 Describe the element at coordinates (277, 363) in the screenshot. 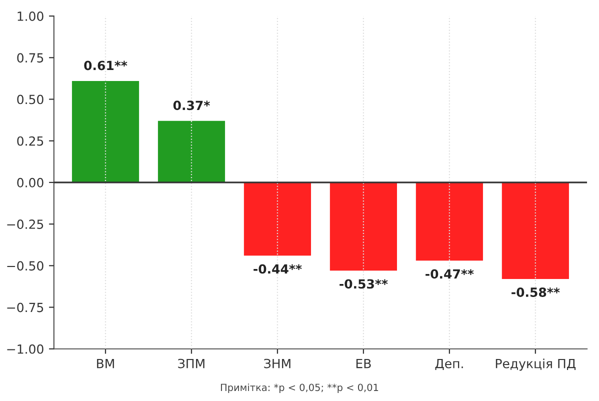

I see `x-tick-label: ЗНМ` at that location.